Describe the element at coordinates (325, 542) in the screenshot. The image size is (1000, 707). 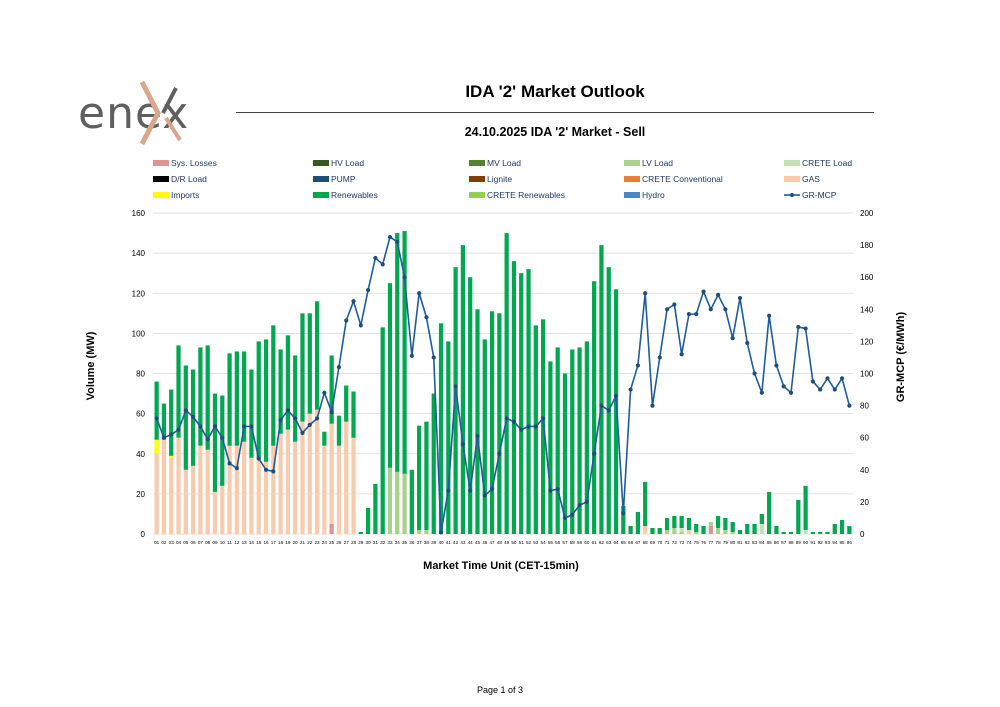
I see `x-tick-label: 24` at that location.